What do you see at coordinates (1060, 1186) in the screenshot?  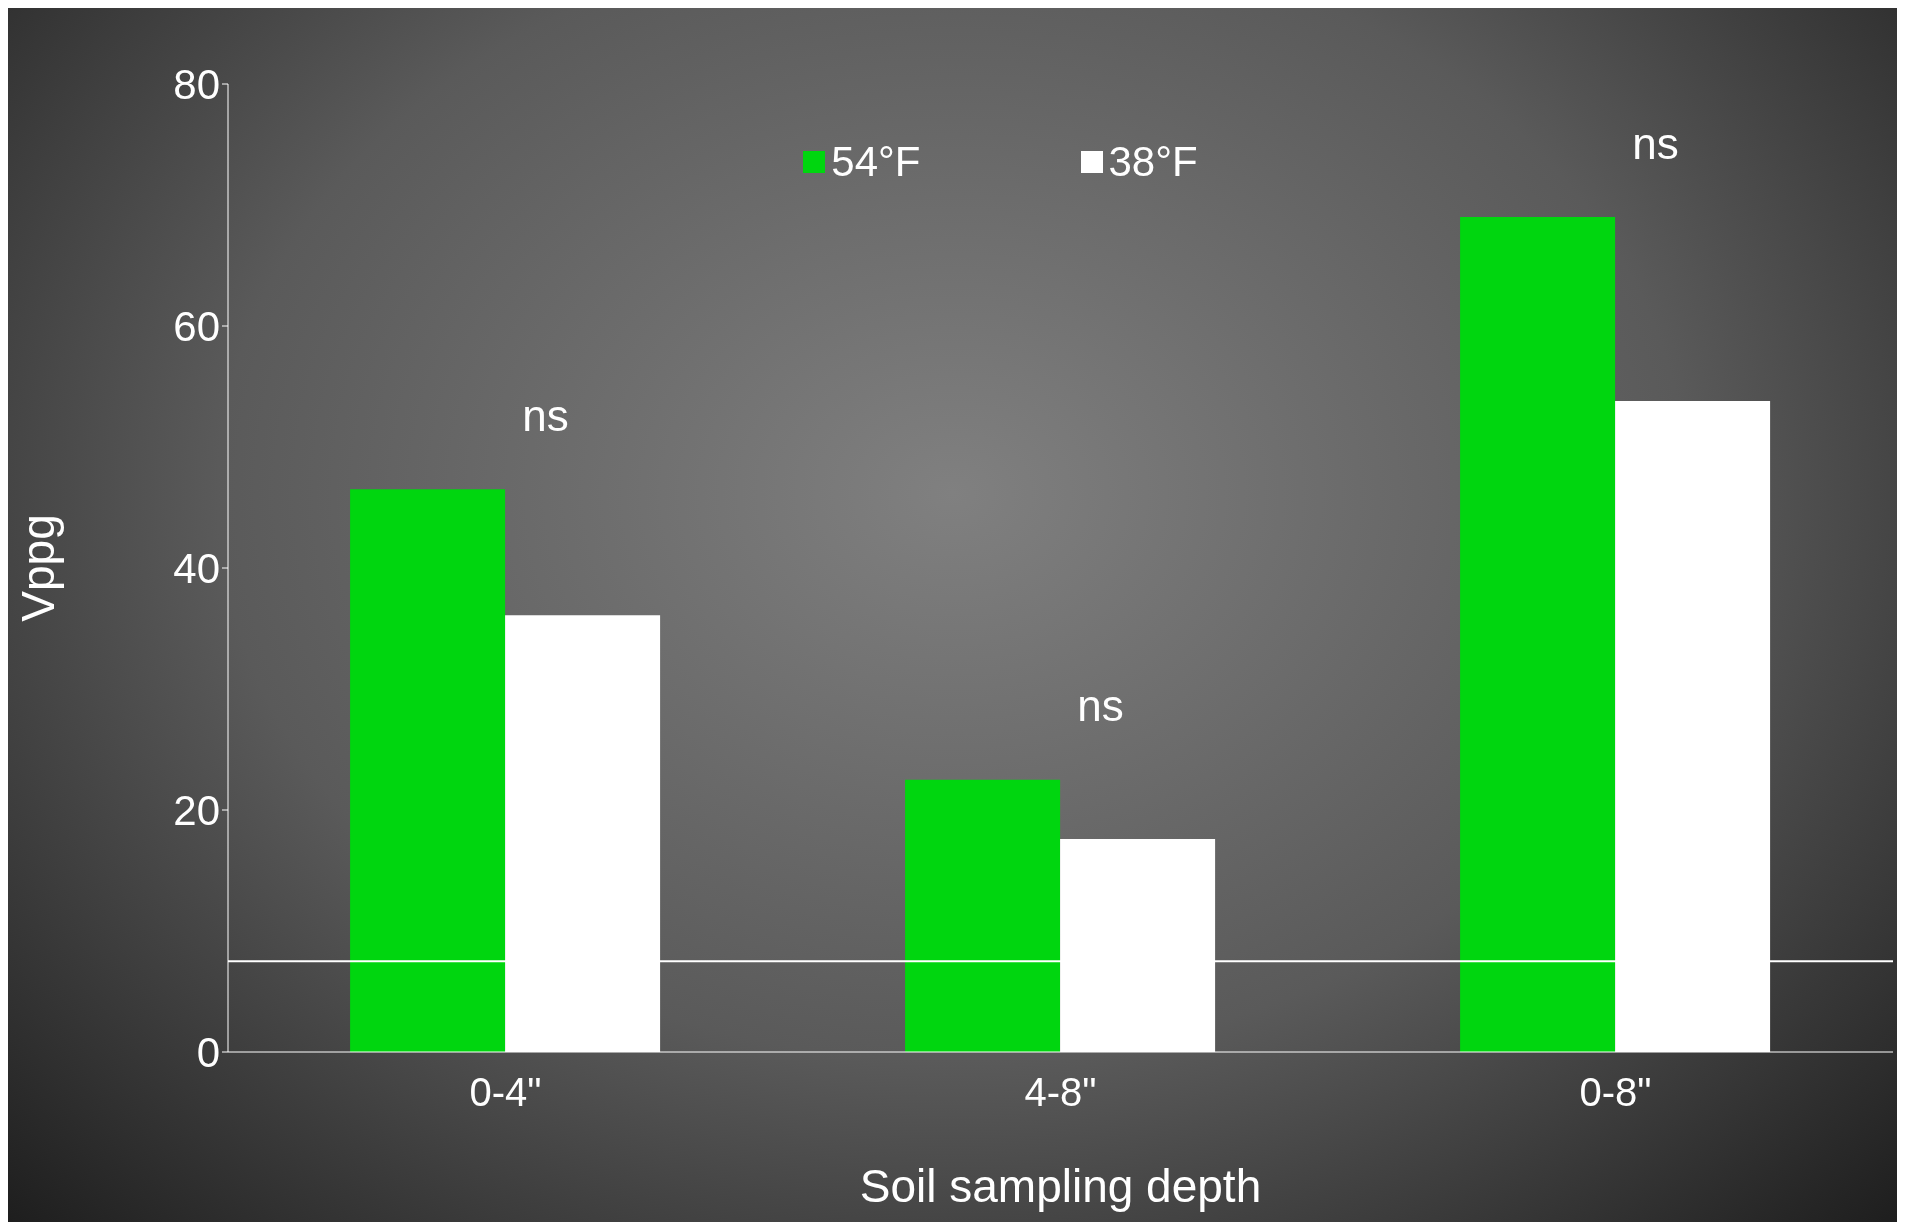 I see `x-axis-title: Soil sampling depth` at bounding box center [1060, 1186].